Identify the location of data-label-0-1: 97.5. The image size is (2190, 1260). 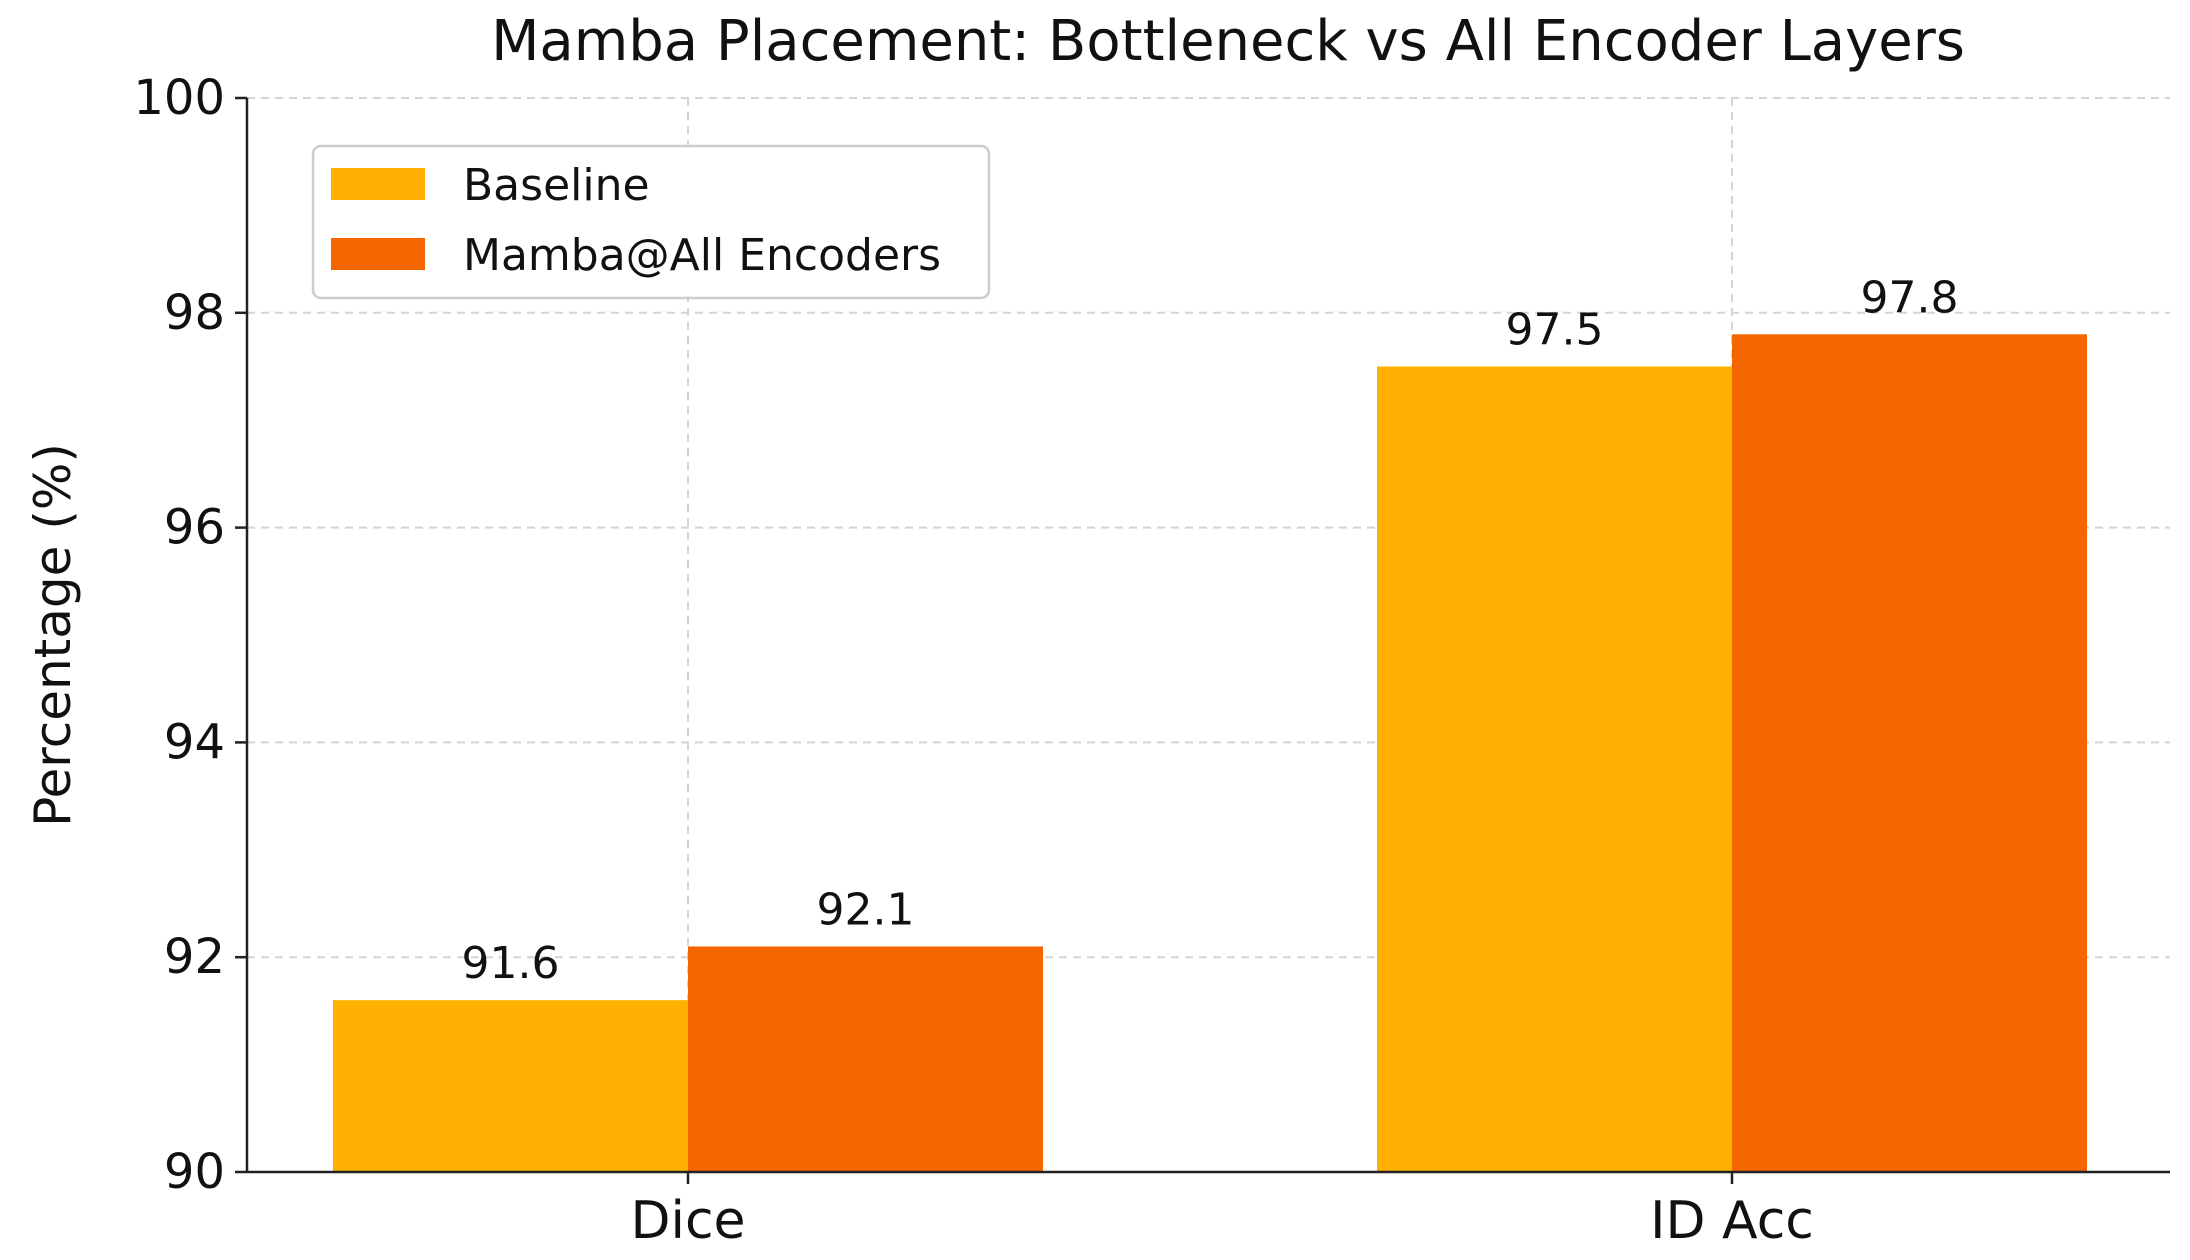
(1555, 330).